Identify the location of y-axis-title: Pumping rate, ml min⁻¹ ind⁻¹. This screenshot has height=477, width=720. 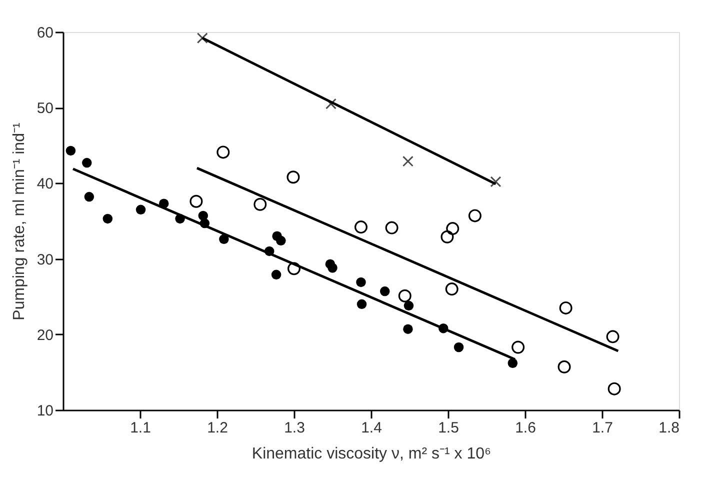
(19, 221).